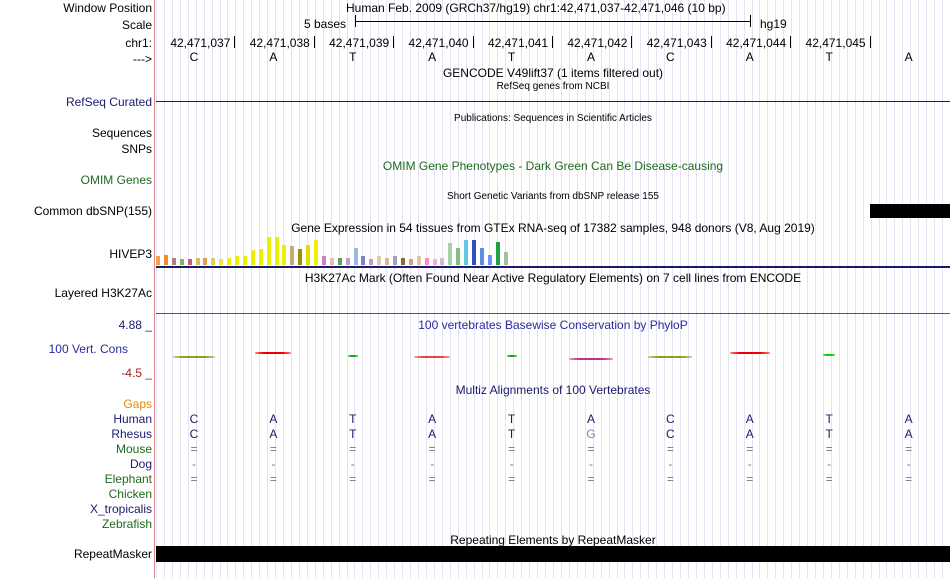 This screenshot has height=578, width=950. What do you see at coordinates (130, 254) in the screenshot?
I see `hivep3-gene-label: HIVEP3` at bounding box center [130, 254].